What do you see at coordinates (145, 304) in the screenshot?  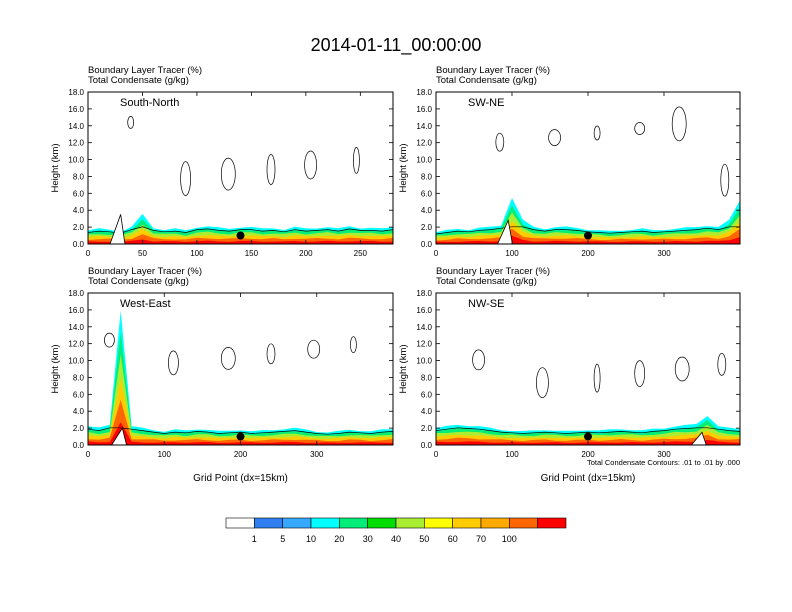 I see `panel-label: West-East` at bounding box center [145, 304].